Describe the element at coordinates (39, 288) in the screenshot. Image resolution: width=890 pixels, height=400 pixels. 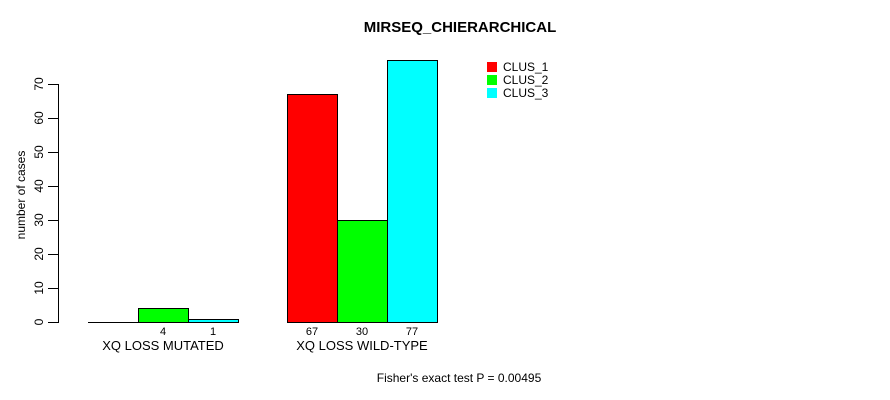
I see `y-tick-label: 10` at that location.